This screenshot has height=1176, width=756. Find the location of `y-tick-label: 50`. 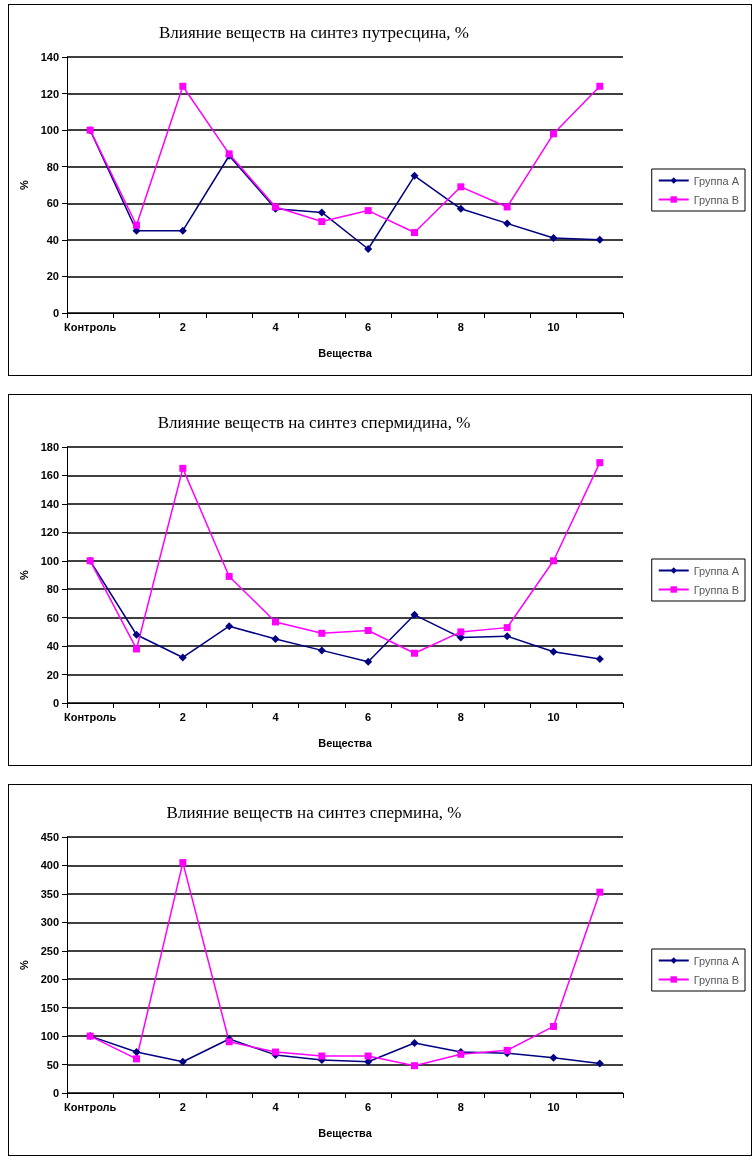

y-tick-label: 50 is located at coordinates (52, 1064).